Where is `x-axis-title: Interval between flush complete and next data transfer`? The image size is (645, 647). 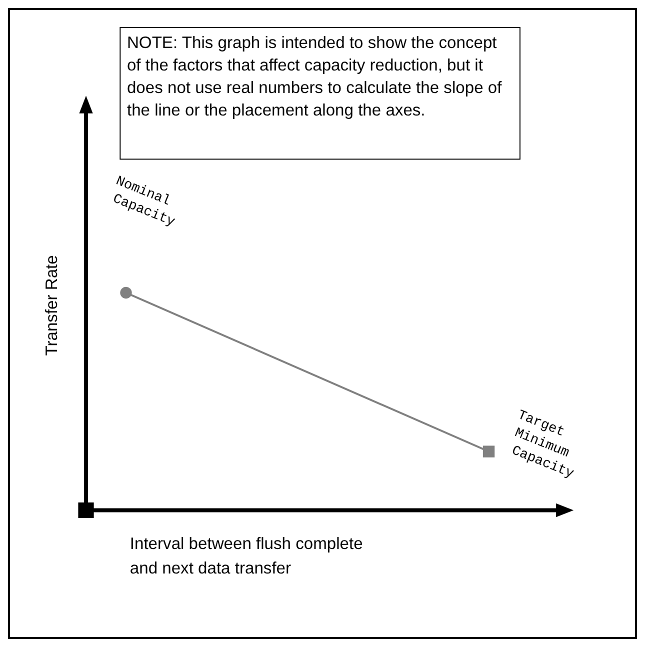
x-axis-title: Interval between flush complete and next data transfer is located at coordinates (246, 556).